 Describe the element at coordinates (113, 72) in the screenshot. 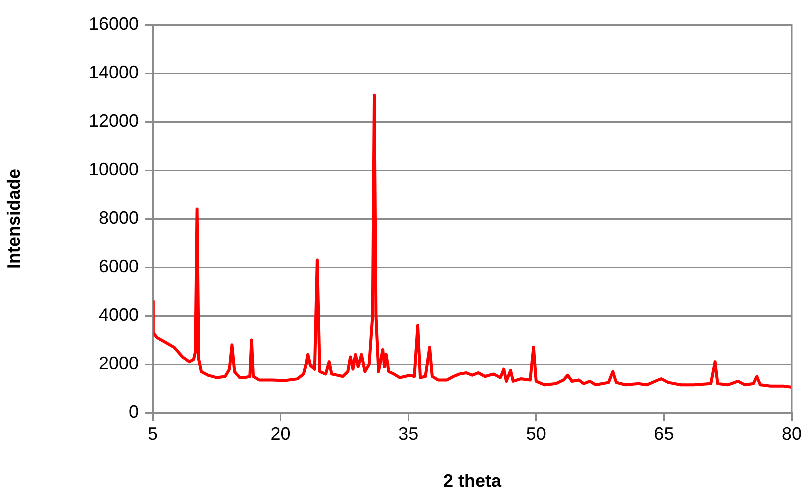

I see `y-tick-label: 14000` at that location.